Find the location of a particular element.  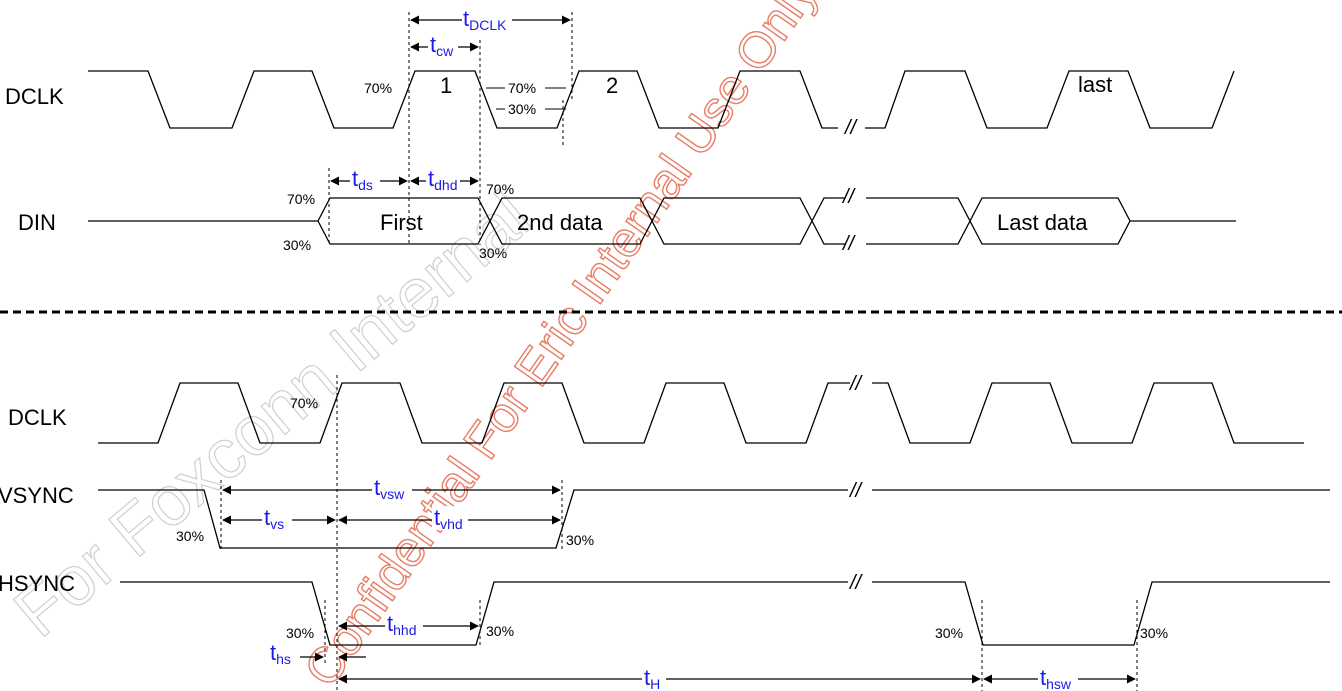

data-cell-last: Last data is located at coordinates (1042, 222).